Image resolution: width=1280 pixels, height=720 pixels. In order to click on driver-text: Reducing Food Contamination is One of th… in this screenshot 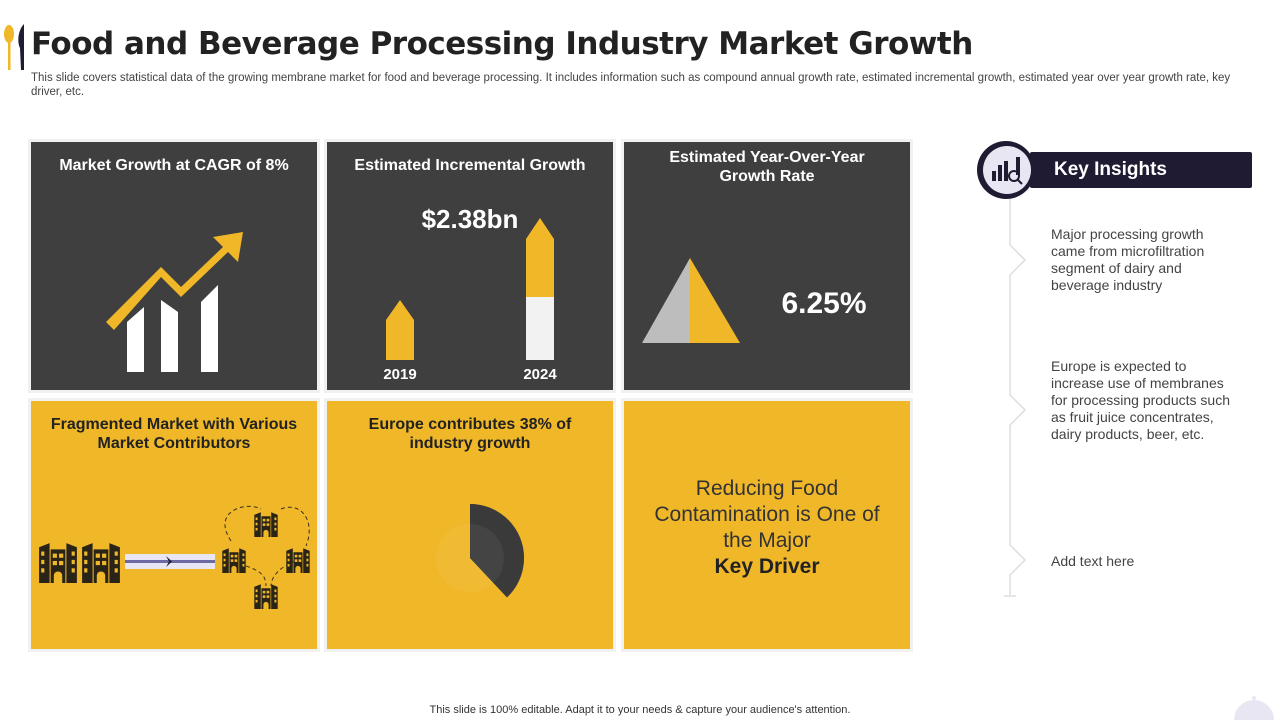, I will do `click(767, 514)`.